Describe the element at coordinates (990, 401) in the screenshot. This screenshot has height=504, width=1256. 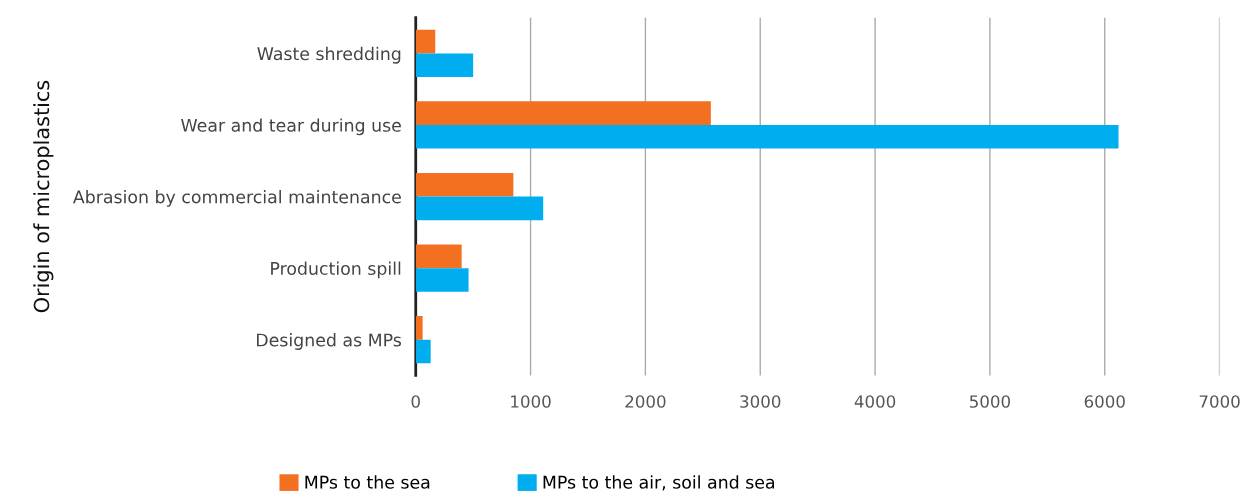
I see `x-tick-label: 5000` at that location.